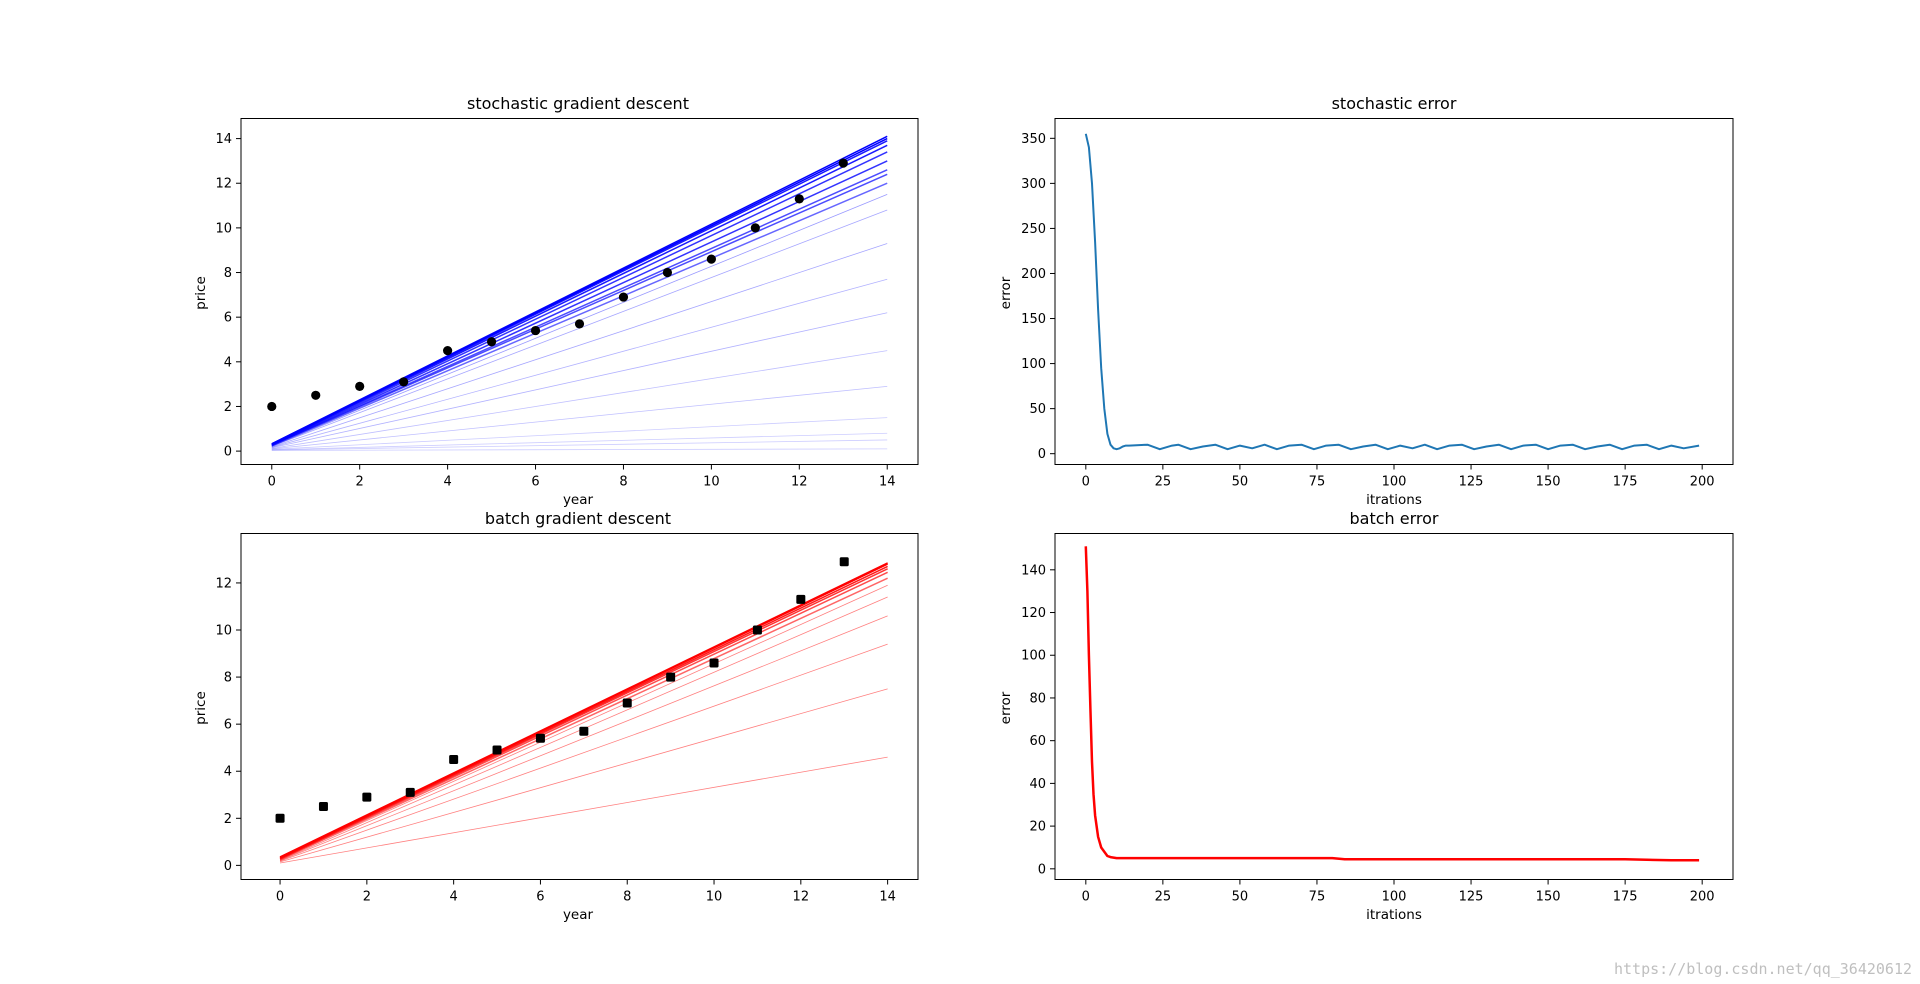 This screenshot has width=1920, height=984. Describe the element at coordinates (1033, 139) in the screenshot. I see `sgd-error-ytick-label-7: 350` at that location.